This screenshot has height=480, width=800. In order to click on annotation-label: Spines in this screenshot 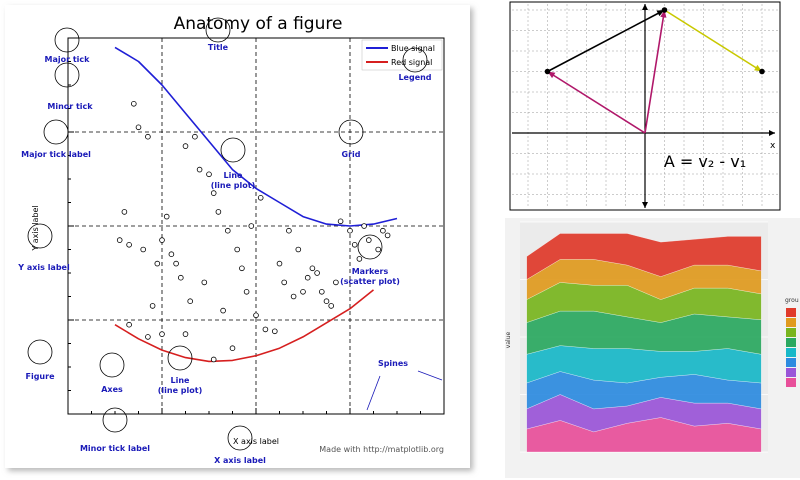, I will do `click(393, 363)`.